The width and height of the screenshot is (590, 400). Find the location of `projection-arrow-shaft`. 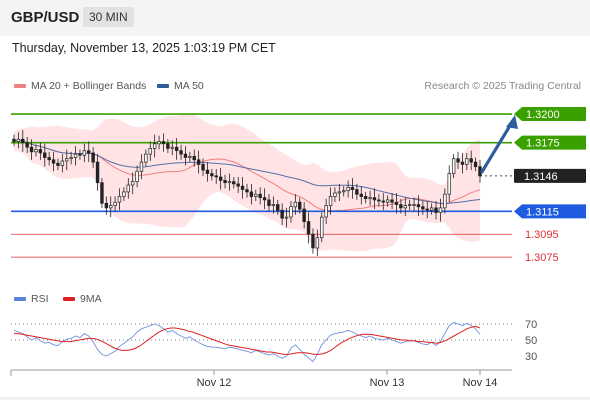

projection-arrow-shaft is located at coordinates (496, 148).